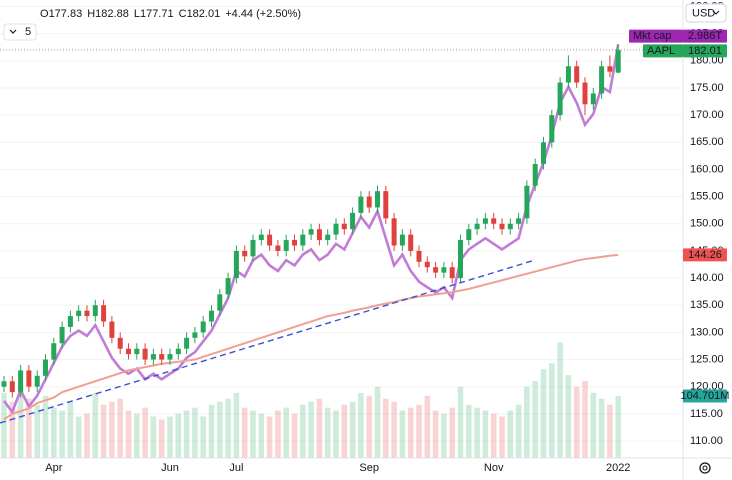  Describe the element at coordinates (707, 224) in the screenshot. I see `y-tick-label: 150.00` at that location.